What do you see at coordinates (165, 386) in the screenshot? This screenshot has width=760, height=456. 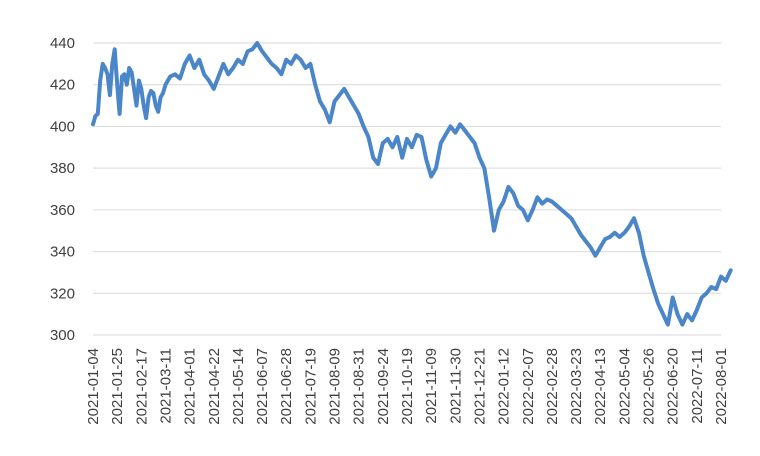 I see `x-tick-label: 2021-03-11` at bounding box center [165, 386].